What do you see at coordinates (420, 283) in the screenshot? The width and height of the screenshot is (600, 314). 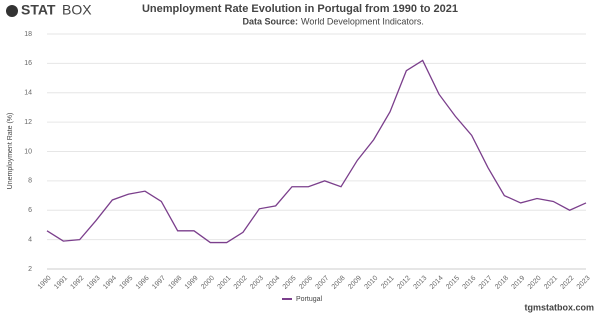 I see `x-tick-label: 2013` at bounding box center [420, 283].